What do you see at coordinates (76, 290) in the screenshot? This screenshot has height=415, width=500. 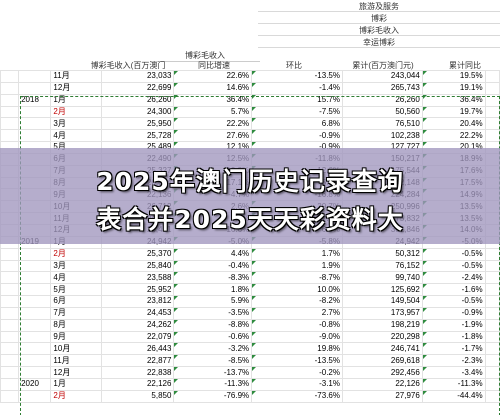 I see `month-cell: 5月` at bounding box center [76, 290].